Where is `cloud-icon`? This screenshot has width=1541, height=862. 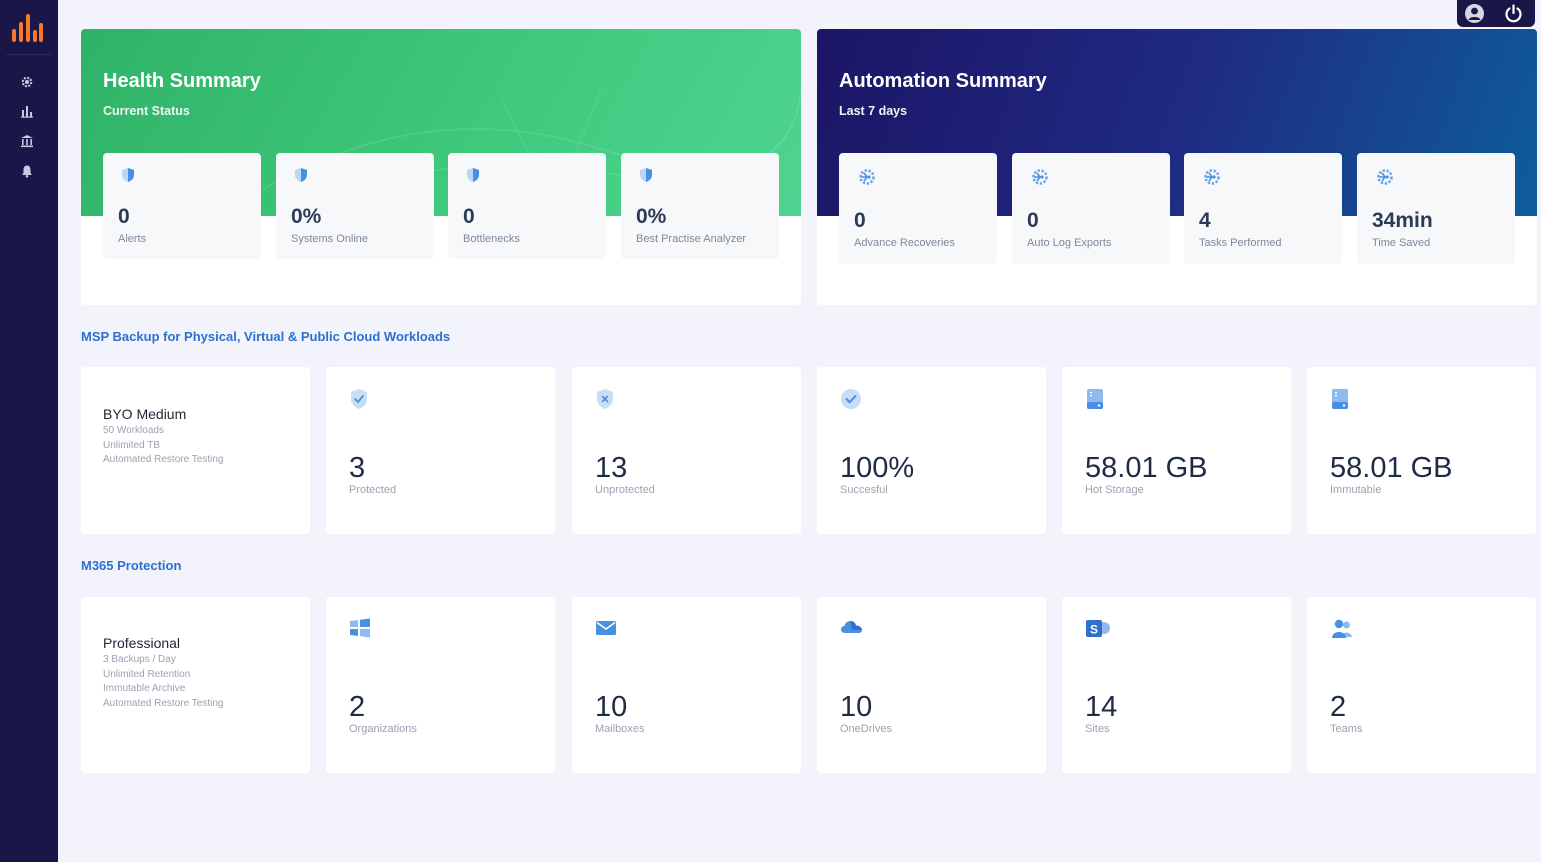 cloud-icon is located at coordinates (851, 629).